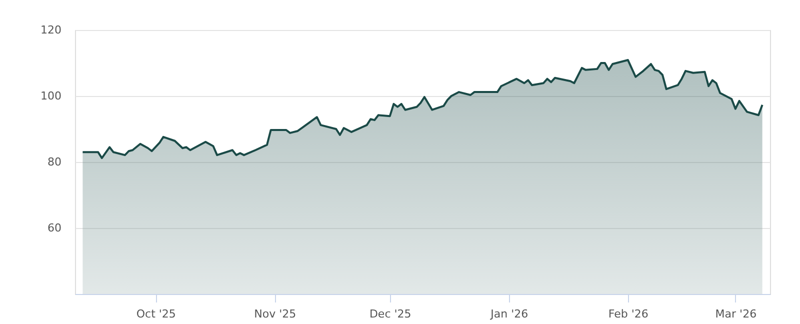  I want to click on y-tick-label: 60, so click(55, 228).